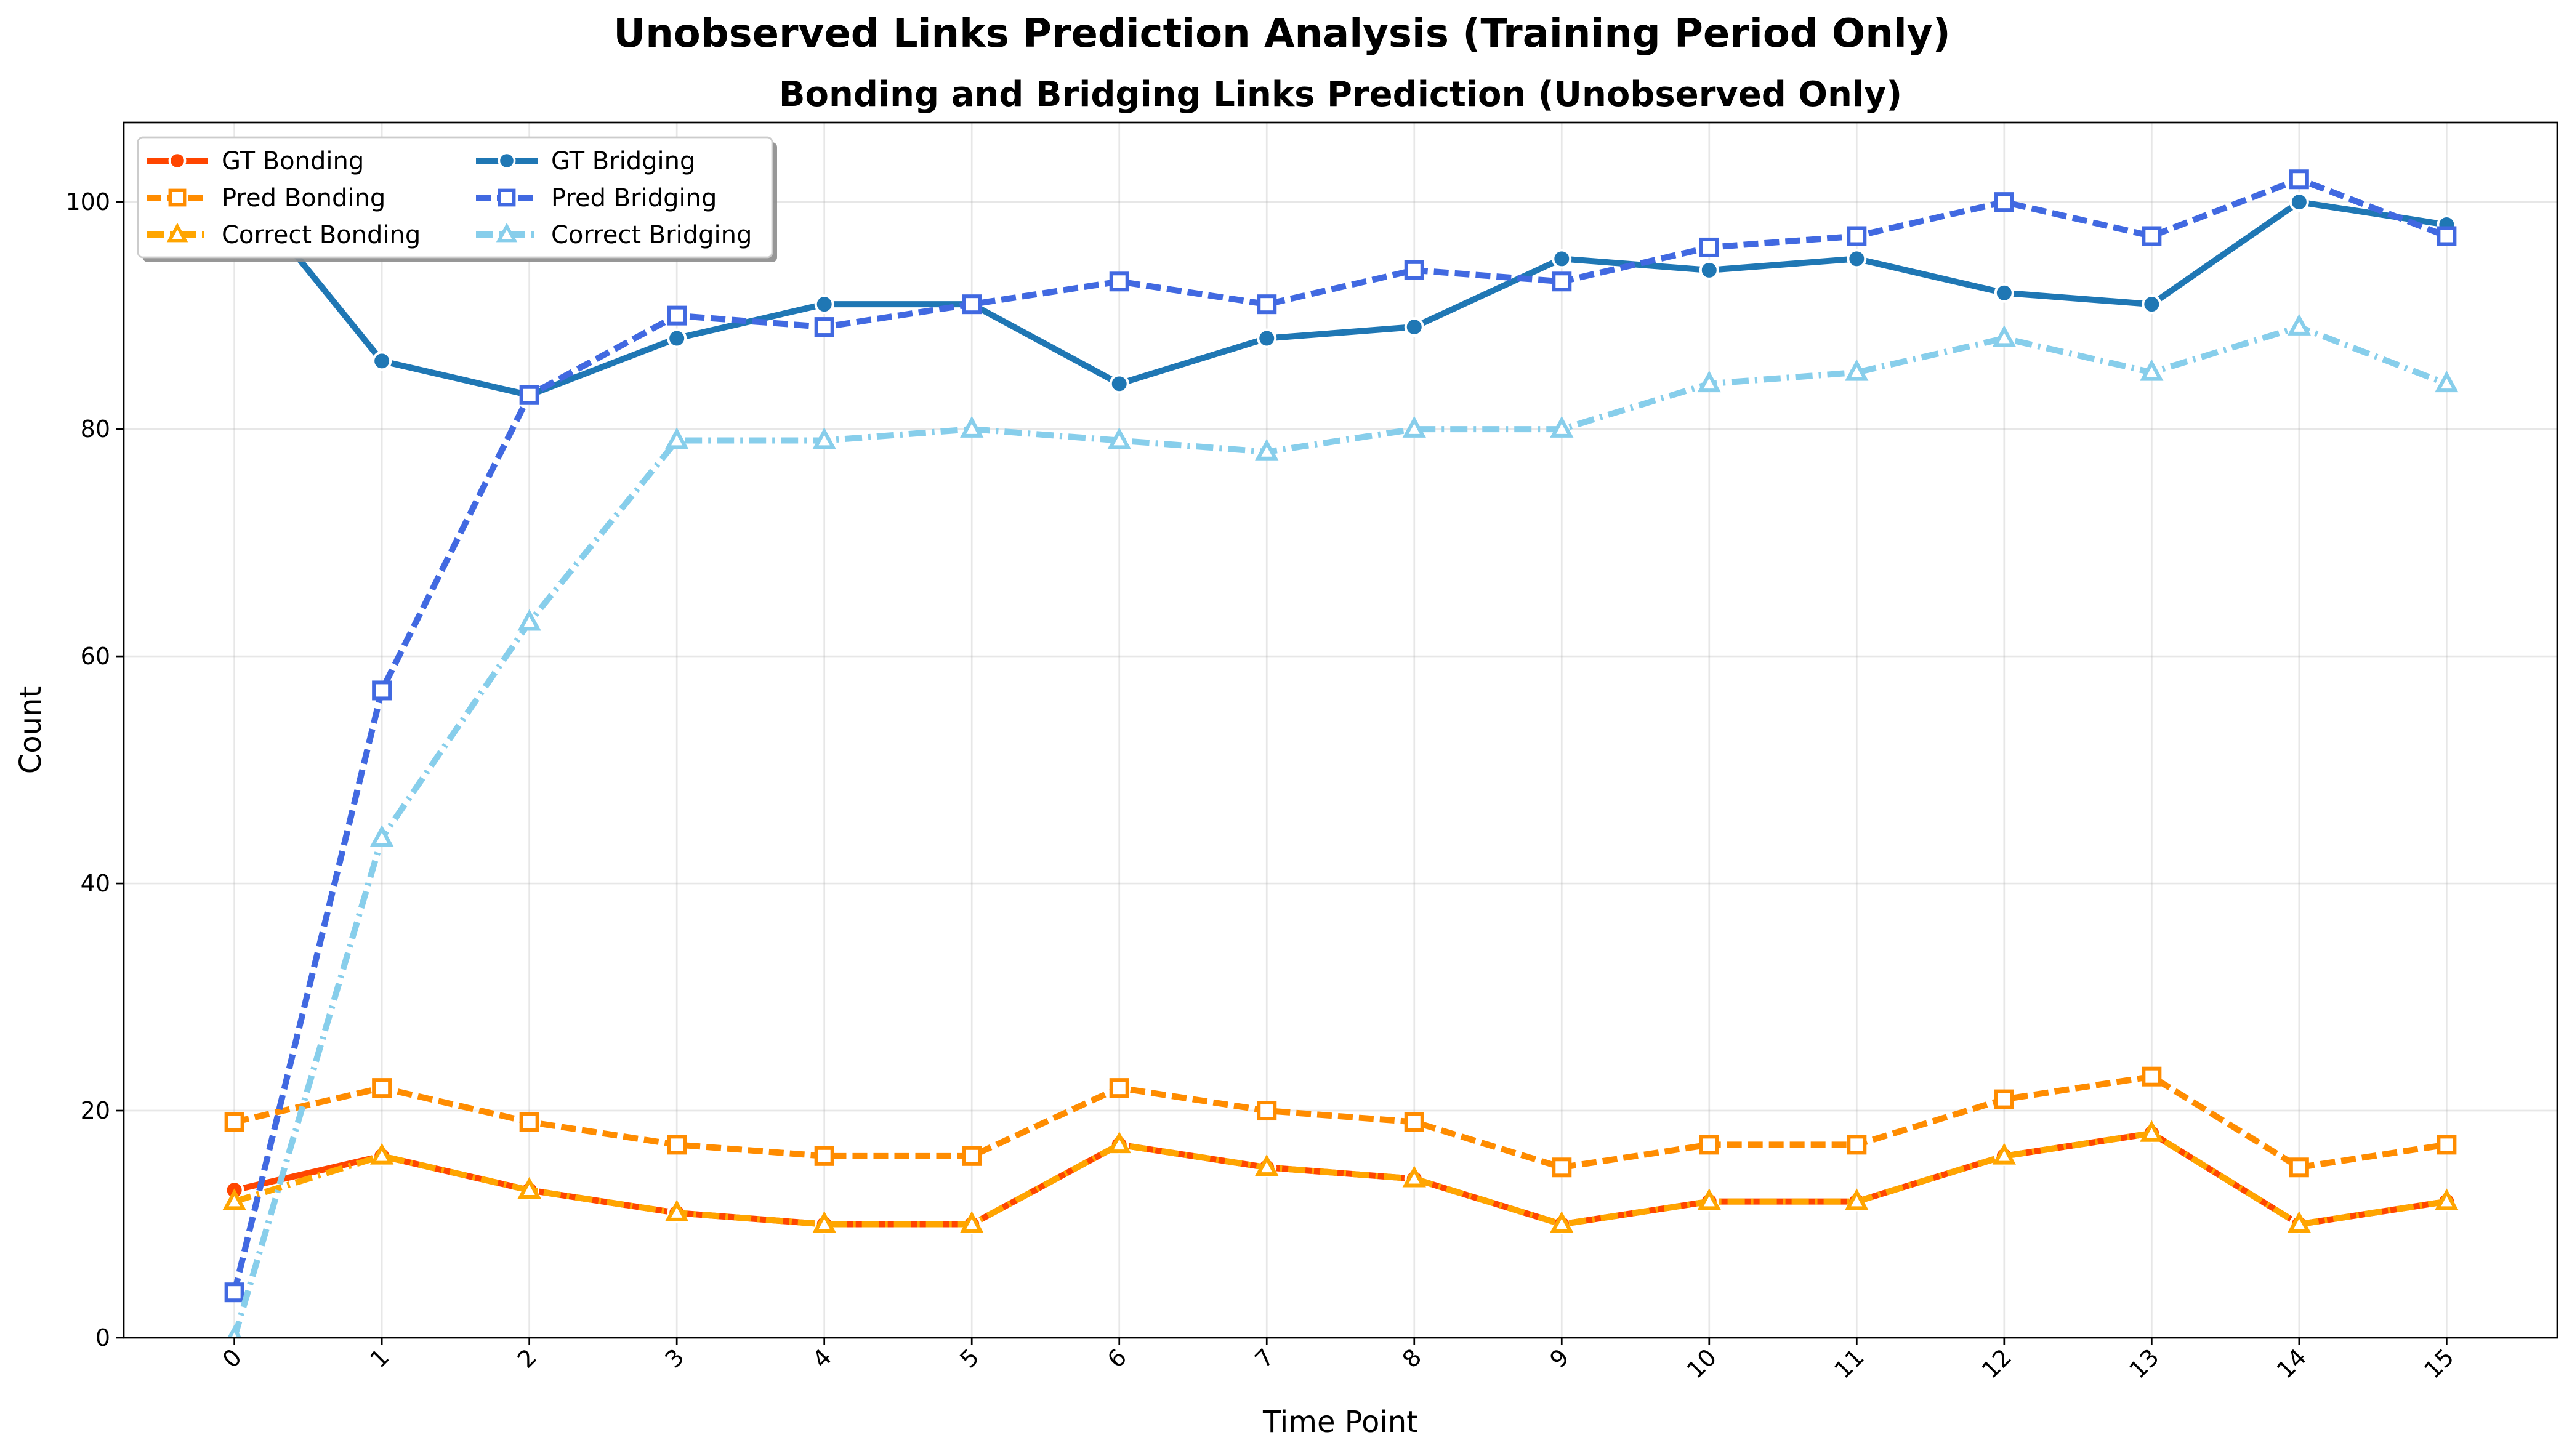 Image resolution: width=2564 pixels, height=1456 pixels. I want to click on y-tick-label: 0, so click(102, 1338).